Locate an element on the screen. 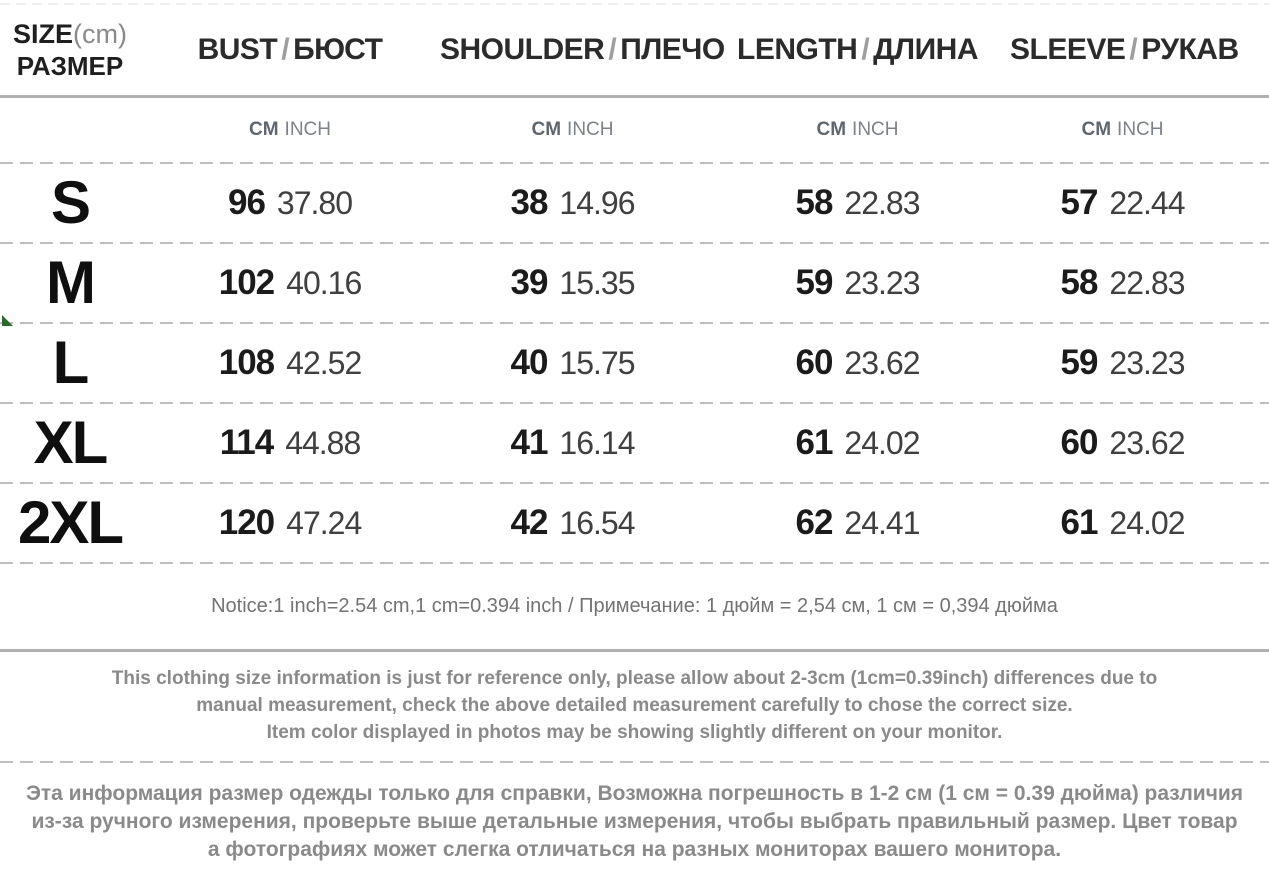  shoulder-cell: 41 16.14 is located at coordinates (572, 443).